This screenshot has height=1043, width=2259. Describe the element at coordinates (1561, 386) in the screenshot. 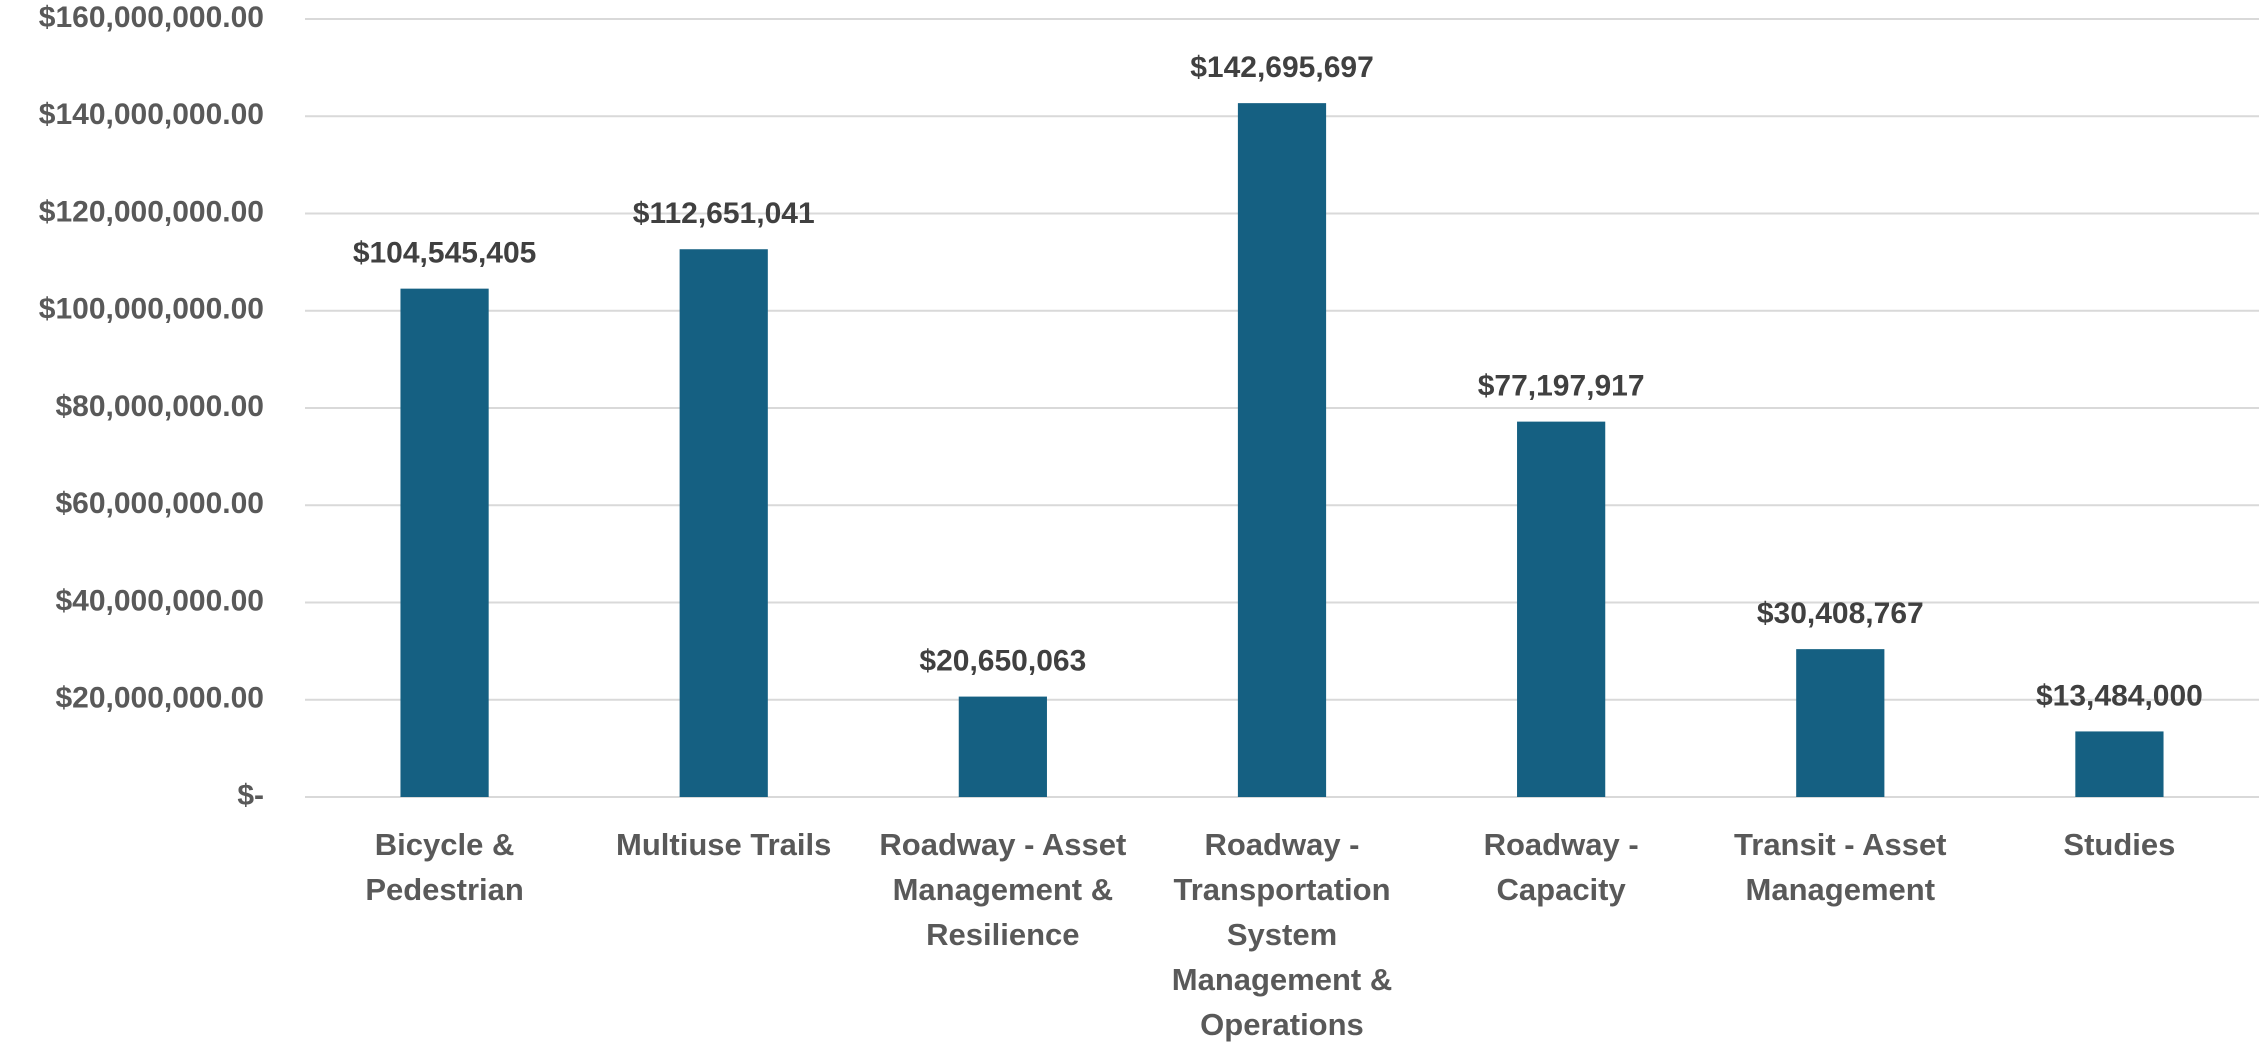

I see `data-label: $77,197,917` at that location.